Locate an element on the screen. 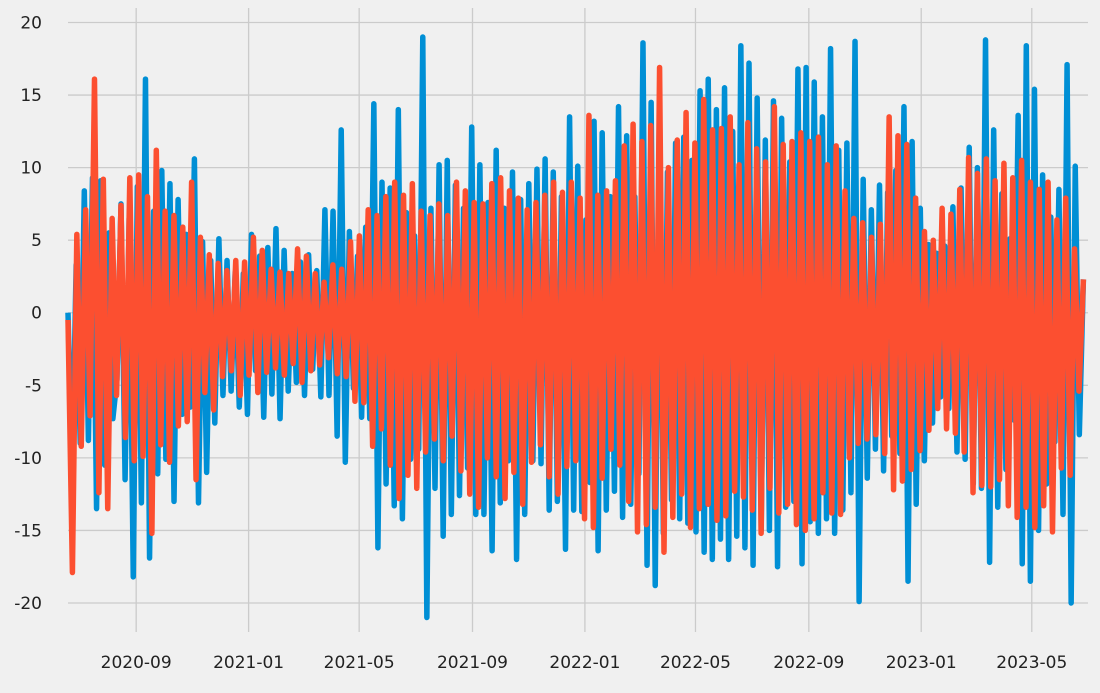 The height and width of the screenshot is (693, 1100). y-axis: 20 15 10 5 0 -5 -10 -15 -20 is located at coordinates (28, 314).